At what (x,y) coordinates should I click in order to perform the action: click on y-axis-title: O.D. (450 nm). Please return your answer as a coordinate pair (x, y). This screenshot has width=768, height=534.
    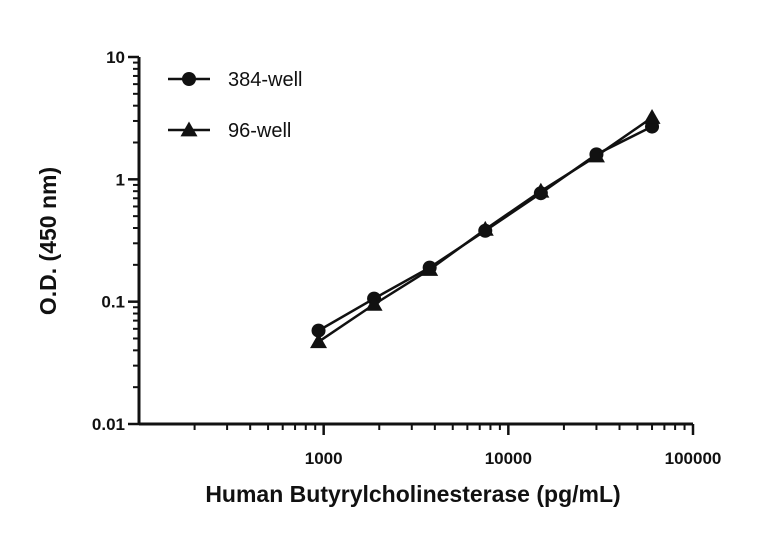
    Looking at the image, I should click on (48, 241).